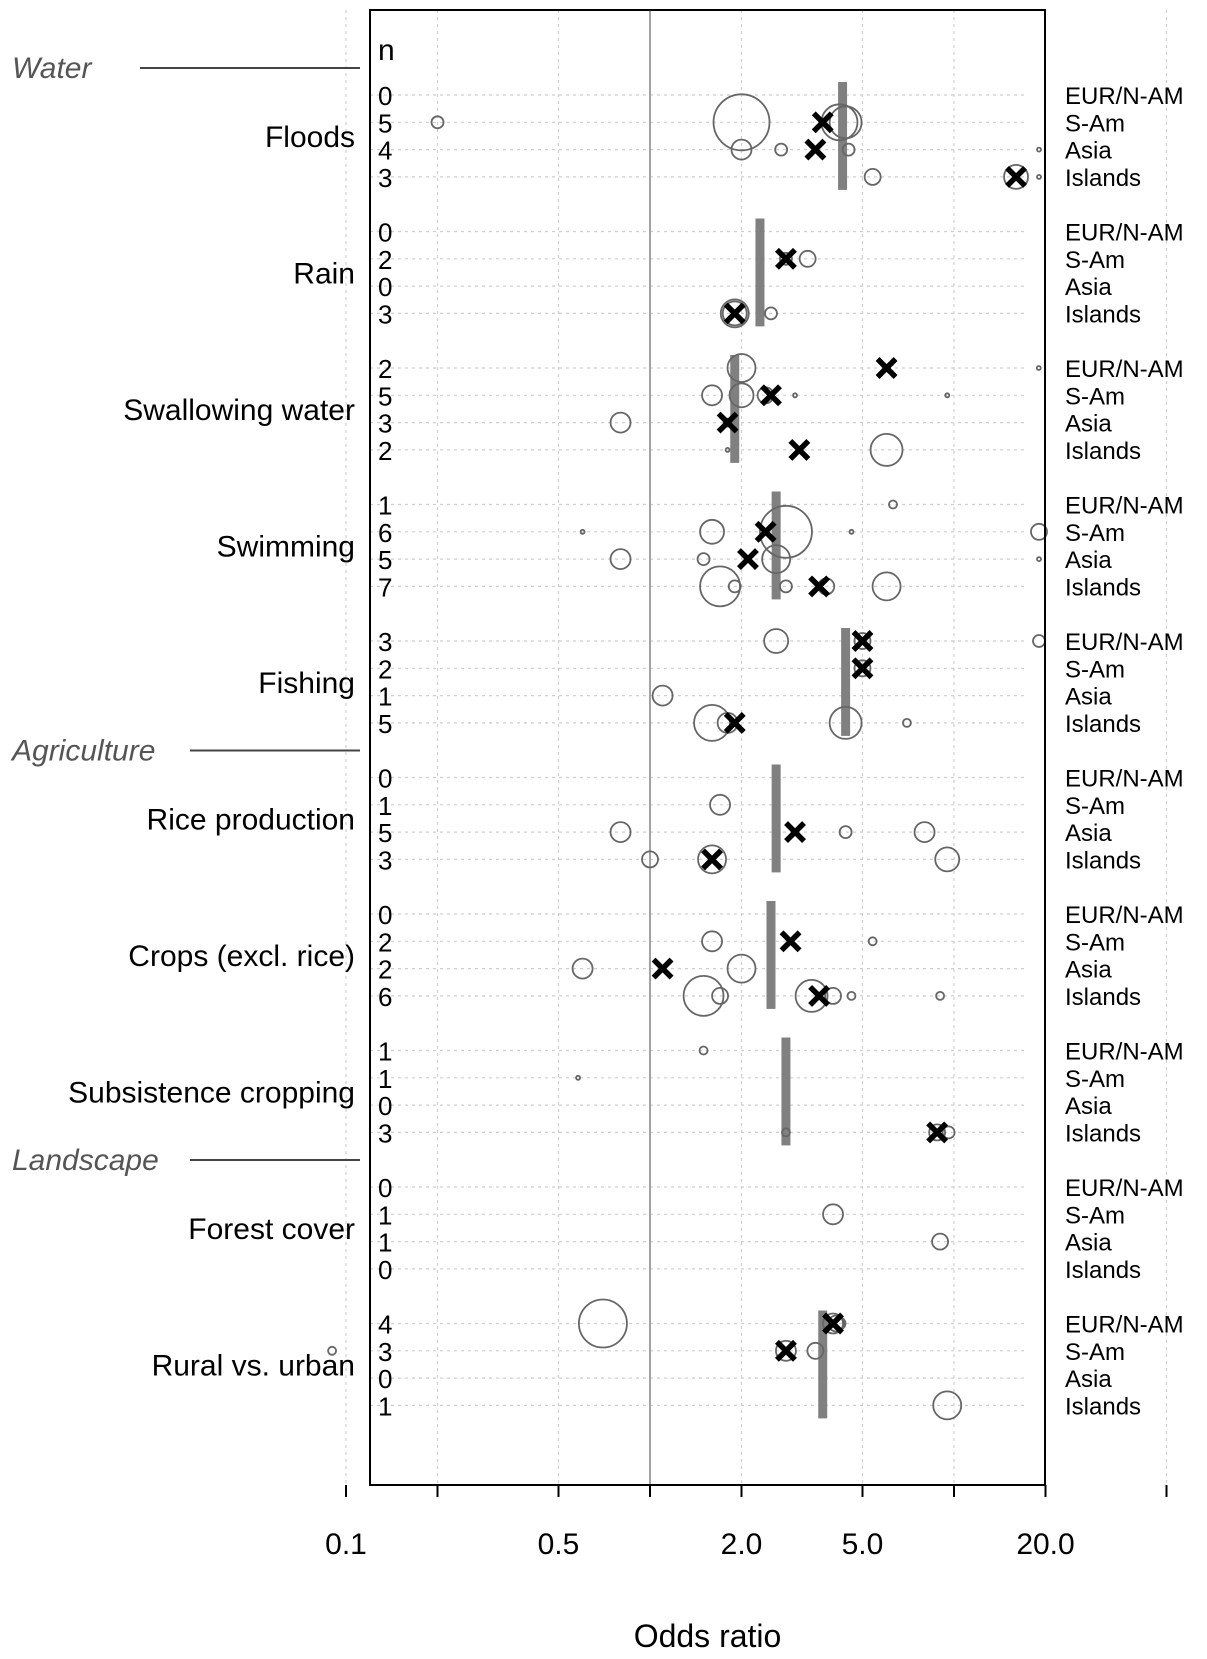 The image size is (1207, 1659). What do you see at coordinates (385, 587) in the screenshot?
I see `row-n-value: 7` at bounding box center [385, 587].